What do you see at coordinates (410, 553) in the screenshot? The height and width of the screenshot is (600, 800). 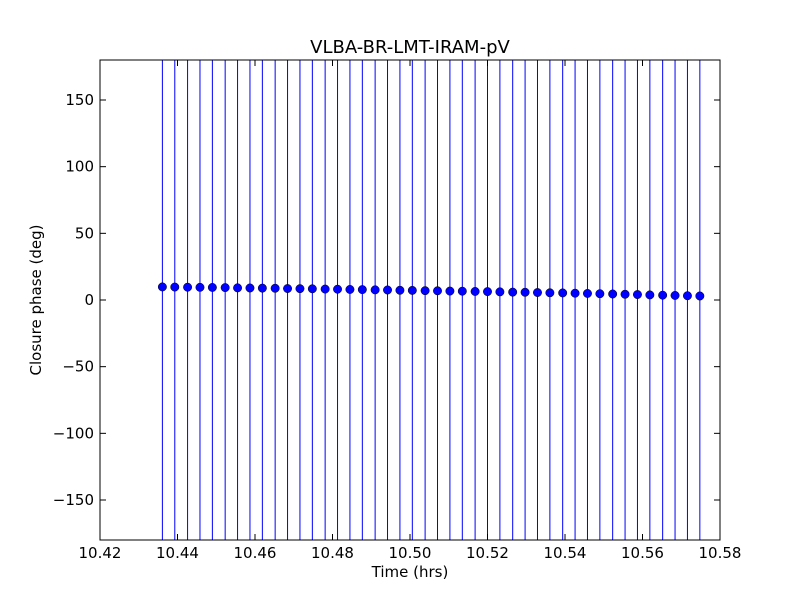 I see `x-tick-label: 10.50` at bounding box center [410, 553].